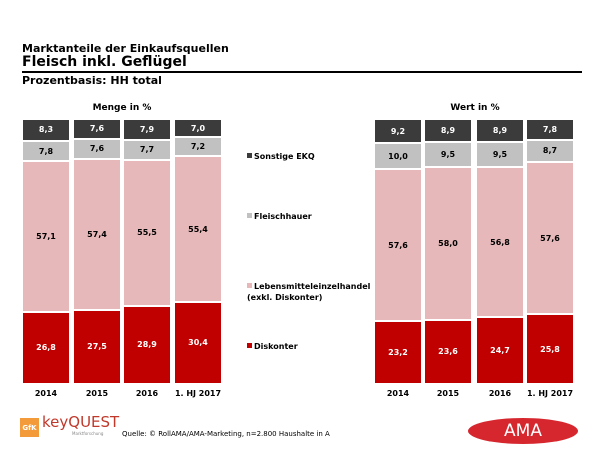 The image size is (600, 450). I want to click on data-label: 28,9, so click(147, 345).